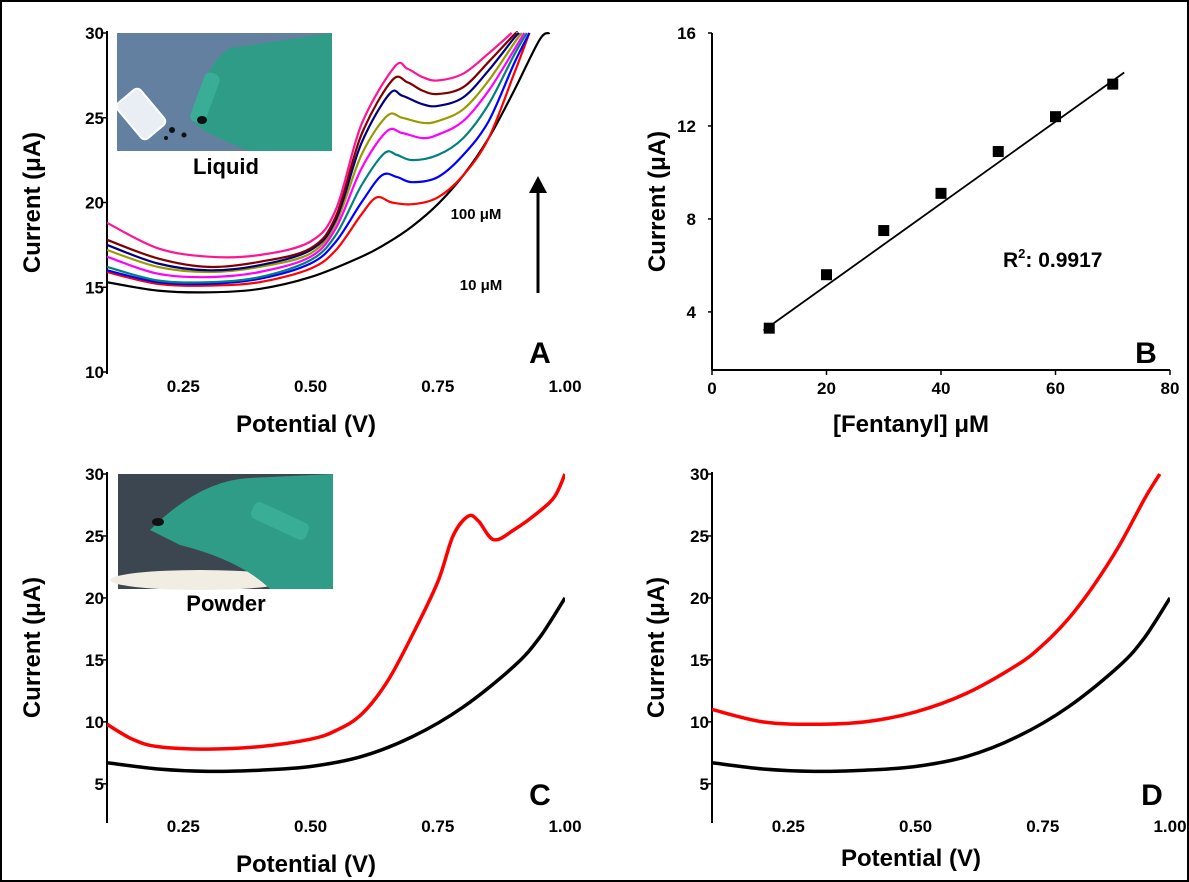 The image size is (1189, 882). I want to click on y-tick-label: 4, so click(692, 312).